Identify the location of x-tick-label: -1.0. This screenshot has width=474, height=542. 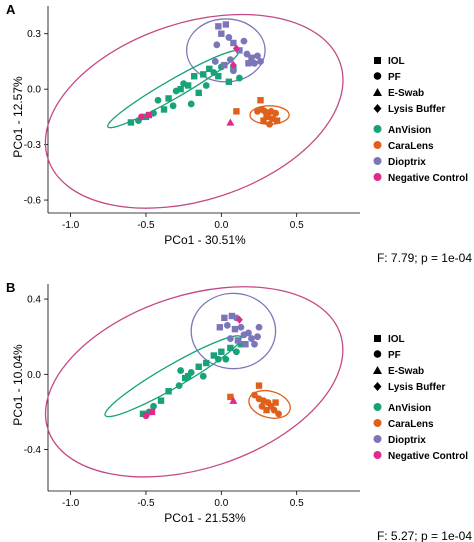
(71, 503).